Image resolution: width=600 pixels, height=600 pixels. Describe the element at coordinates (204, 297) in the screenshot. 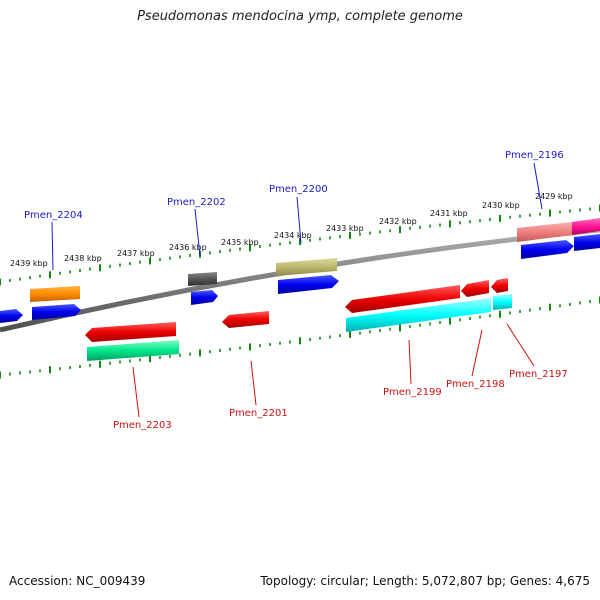

I see `feature-pmen-2202-gene` at that location.